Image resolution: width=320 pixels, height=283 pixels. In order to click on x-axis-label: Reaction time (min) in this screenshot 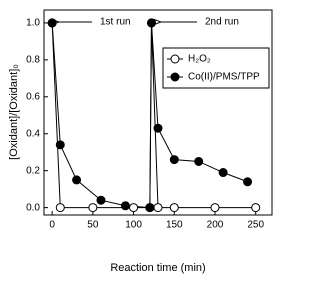, I will do `click(157, 268)`.